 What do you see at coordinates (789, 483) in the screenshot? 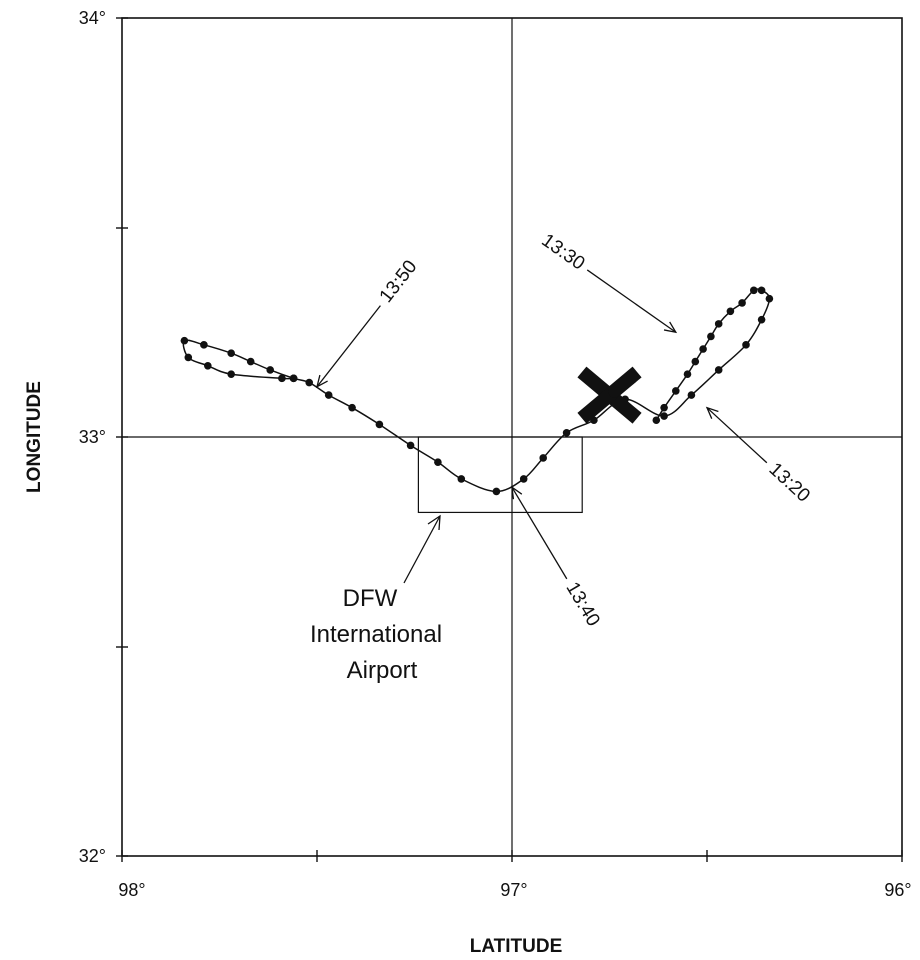
I see `time-label-1320: 13:20` at bounding box center [789, 483].